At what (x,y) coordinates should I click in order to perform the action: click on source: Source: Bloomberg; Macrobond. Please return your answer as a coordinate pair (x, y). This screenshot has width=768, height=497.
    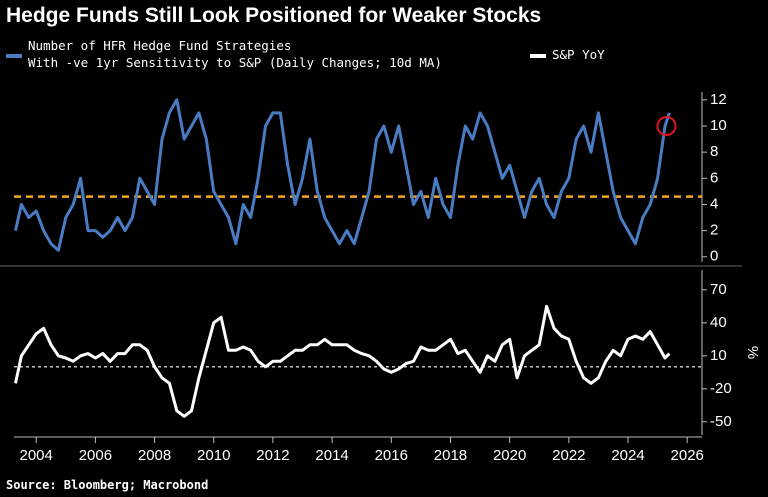
    Looking at the image, I should click on (107, 485).